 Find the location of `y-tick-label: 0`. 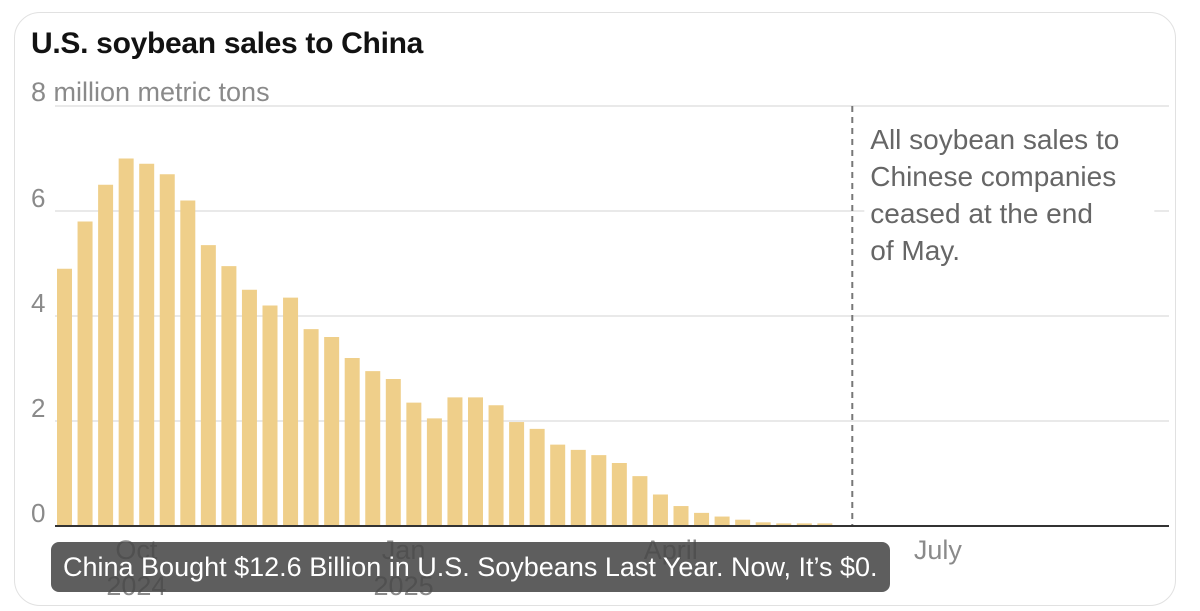

y-tick-label: 0 is located at coordinates (38, 513).